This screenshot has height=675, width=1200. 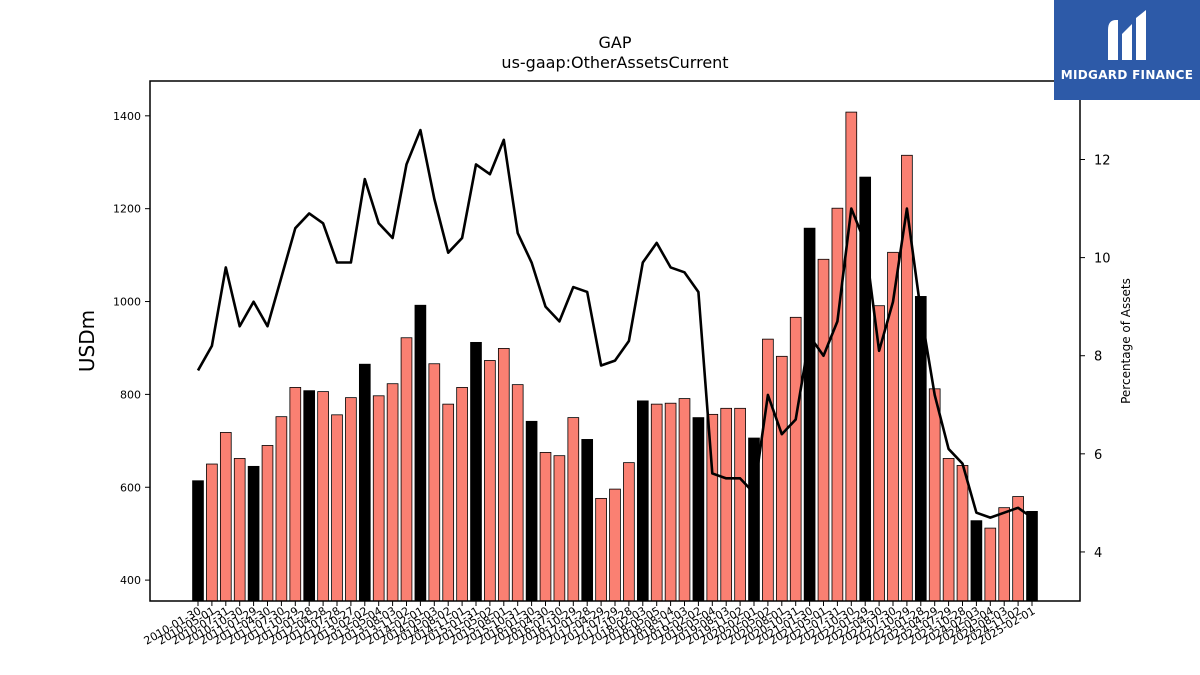 What do you see at coordinates (87, 341) in the screenshot?
I see `y-axis-title: USDm` at bounding box center [87, 341].